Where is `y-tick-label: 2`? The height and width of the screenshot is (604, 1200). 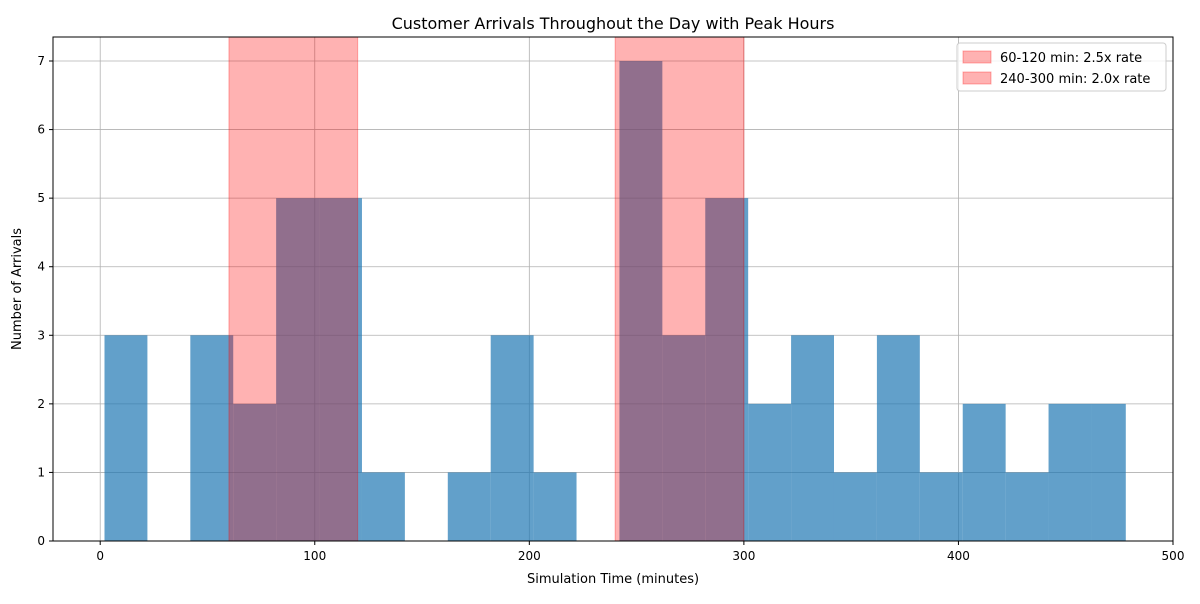 y-tick-label: 2 is located at coordinates (41, 404).